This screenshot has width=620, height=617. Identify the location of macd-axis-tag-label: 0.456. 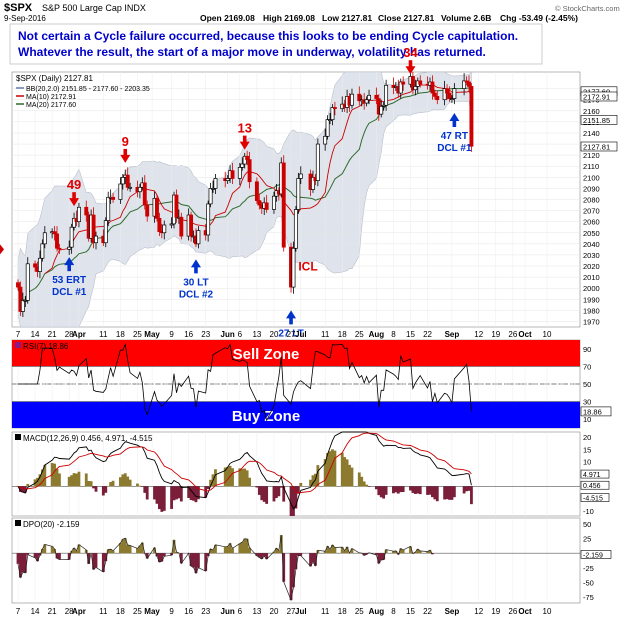
(592, 486).